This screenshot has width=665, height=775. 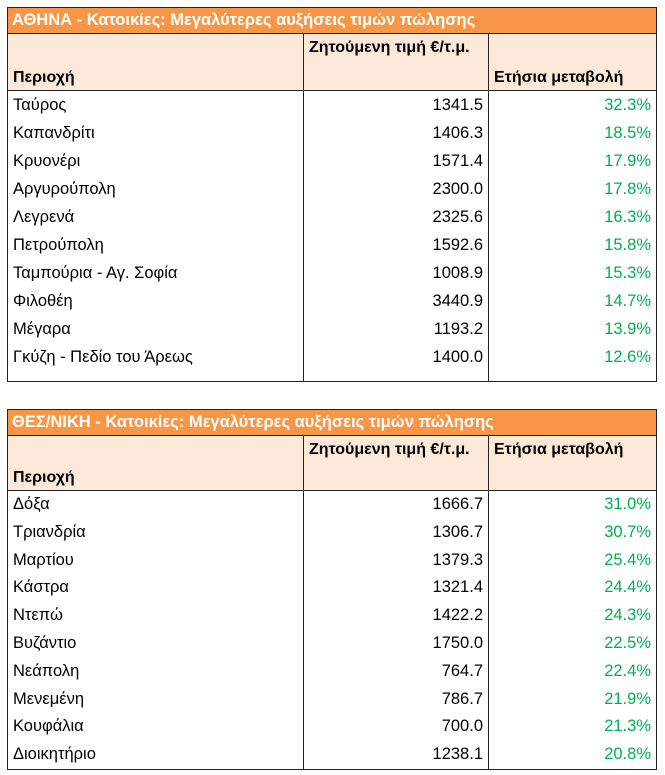 I want to click on price-cell: 1008.9, so click(x=396, y=273).